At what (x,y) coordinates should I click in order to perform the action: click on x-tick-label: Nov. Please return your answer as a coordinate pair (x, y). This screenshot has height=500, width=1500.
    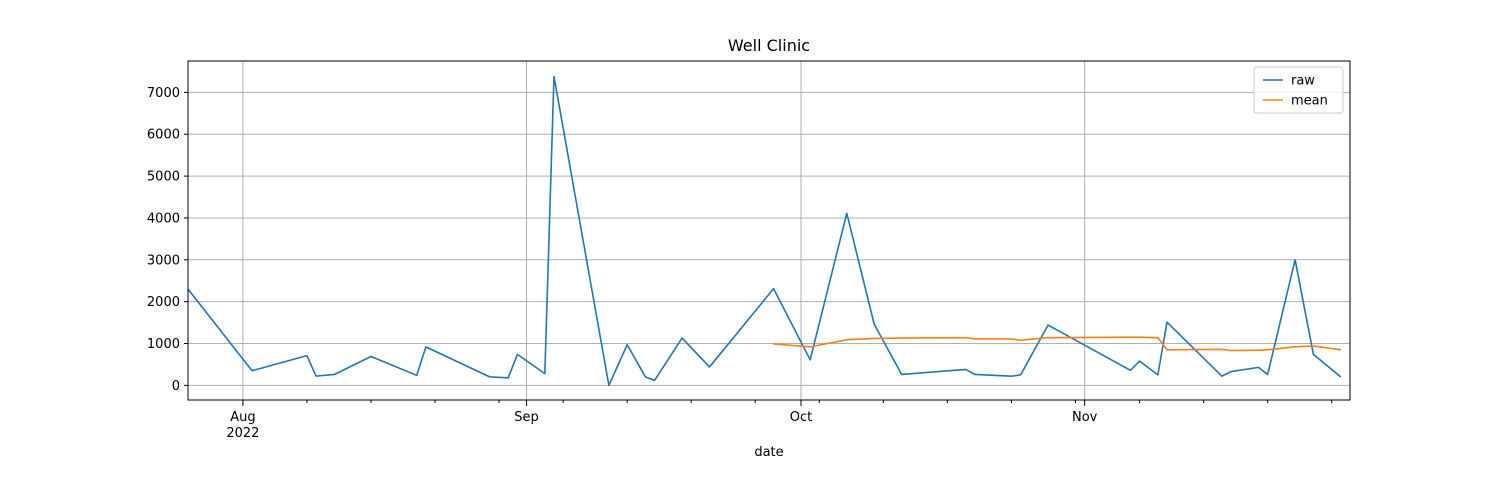
    Looking at the image, I should click on (1085, 417).